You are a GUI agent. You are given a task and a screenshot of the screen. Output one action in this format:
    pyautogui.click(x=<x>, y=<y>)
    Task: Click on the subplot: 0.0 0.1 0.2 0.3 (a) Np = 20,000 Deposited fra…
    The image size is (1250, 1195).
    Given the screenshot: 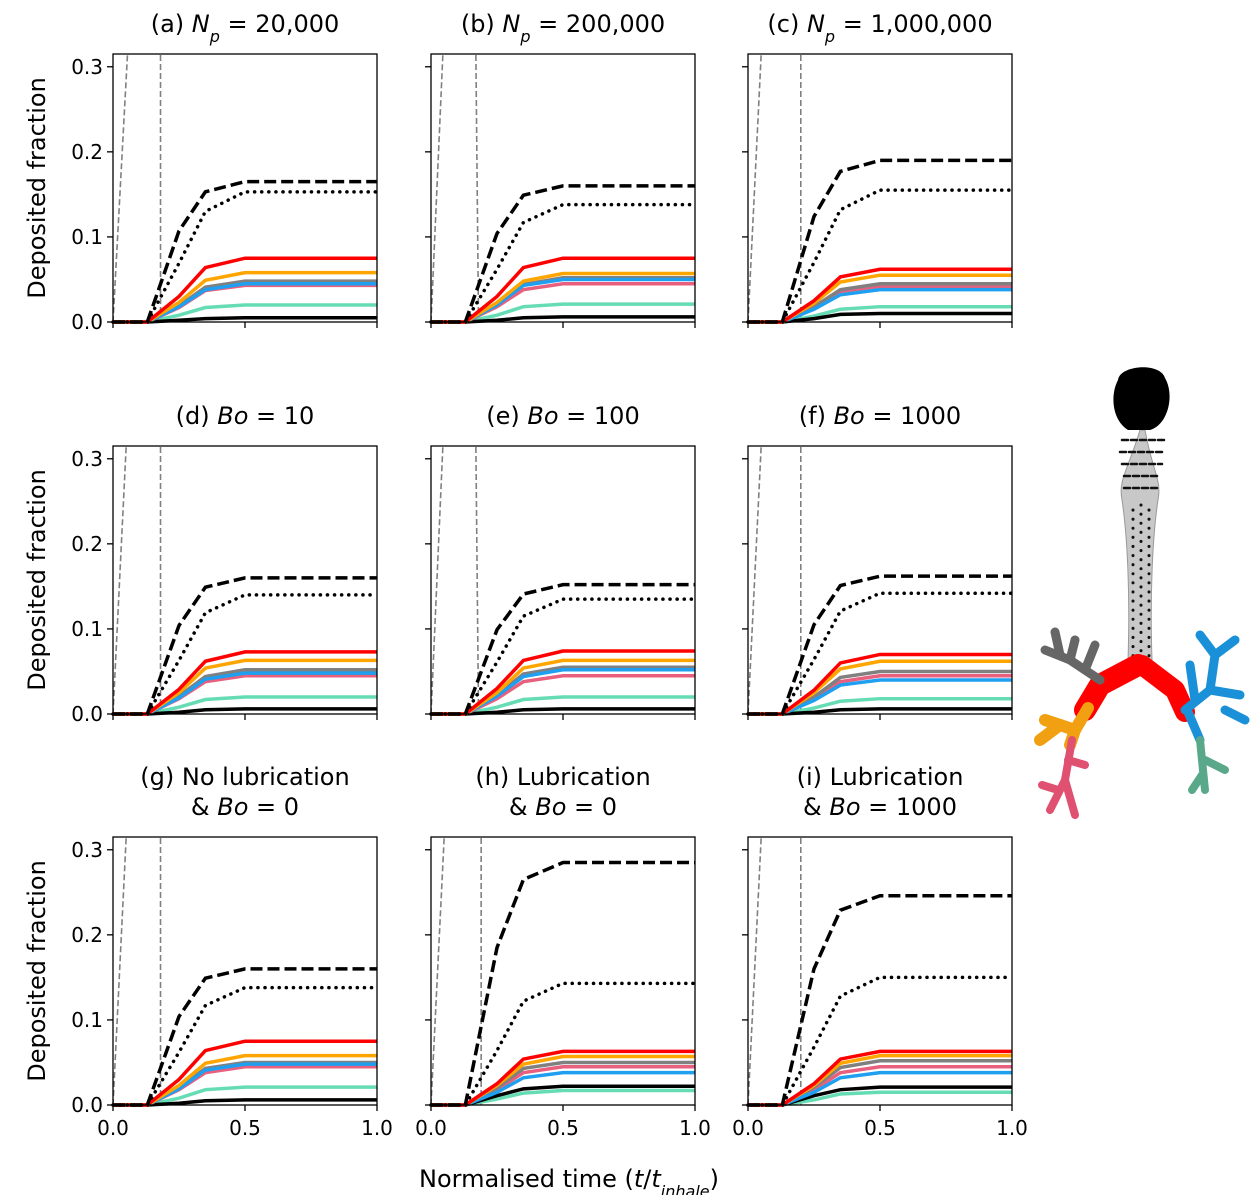 What is the action you would take?
    pyautogui.click(x=201, y=172)
    